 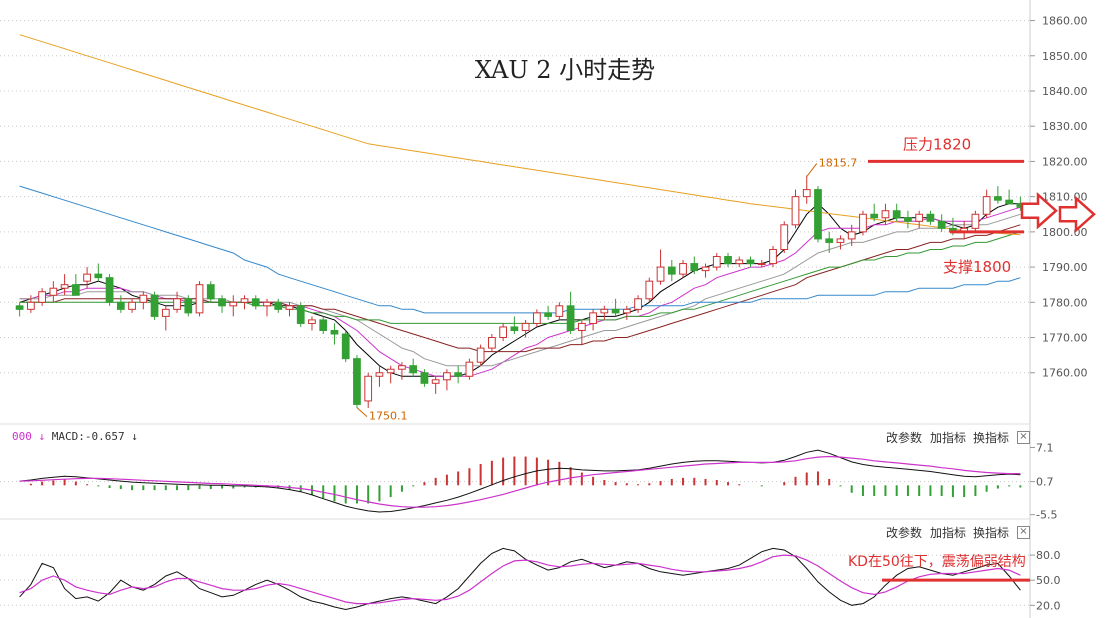 I want to click on price-tick-label: 1800.00, so click(x=1065, y=232).